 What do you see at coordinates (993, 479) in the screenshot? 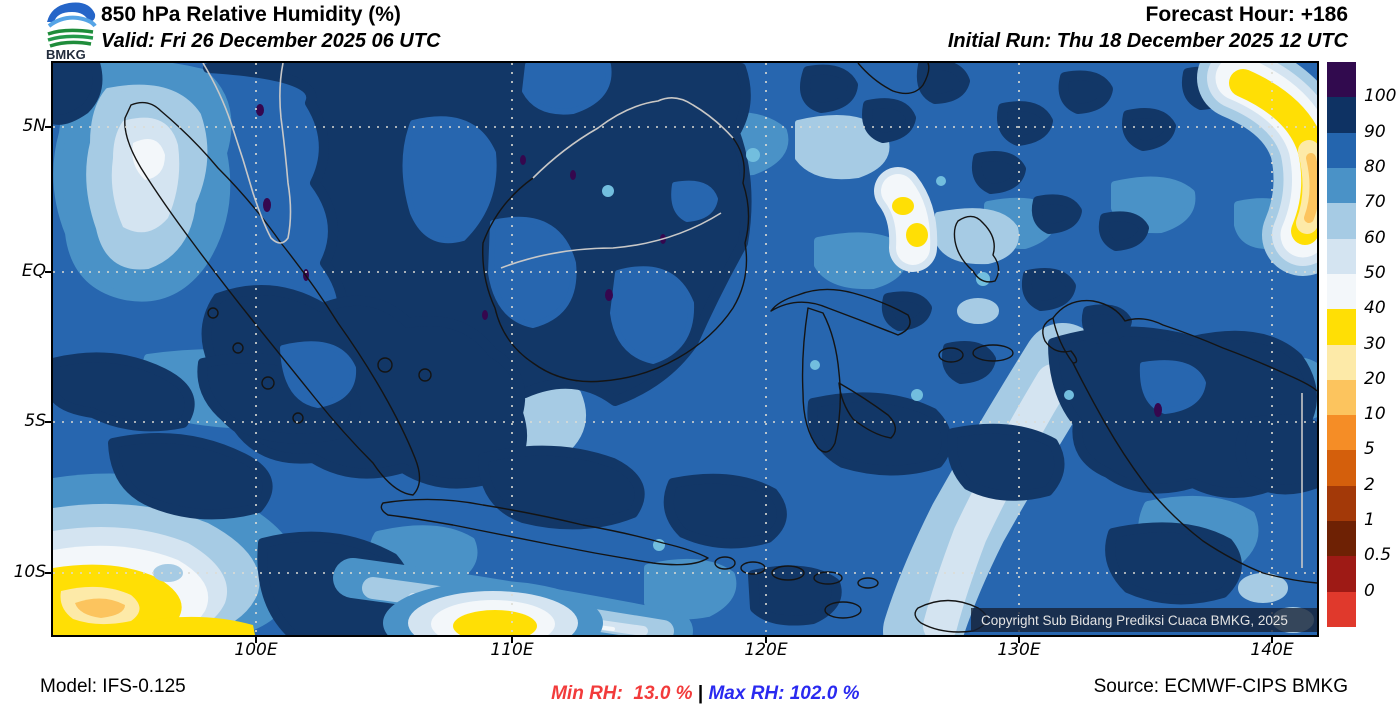
I see `arafura-dry-tongue` at bounding box center [993, 479].